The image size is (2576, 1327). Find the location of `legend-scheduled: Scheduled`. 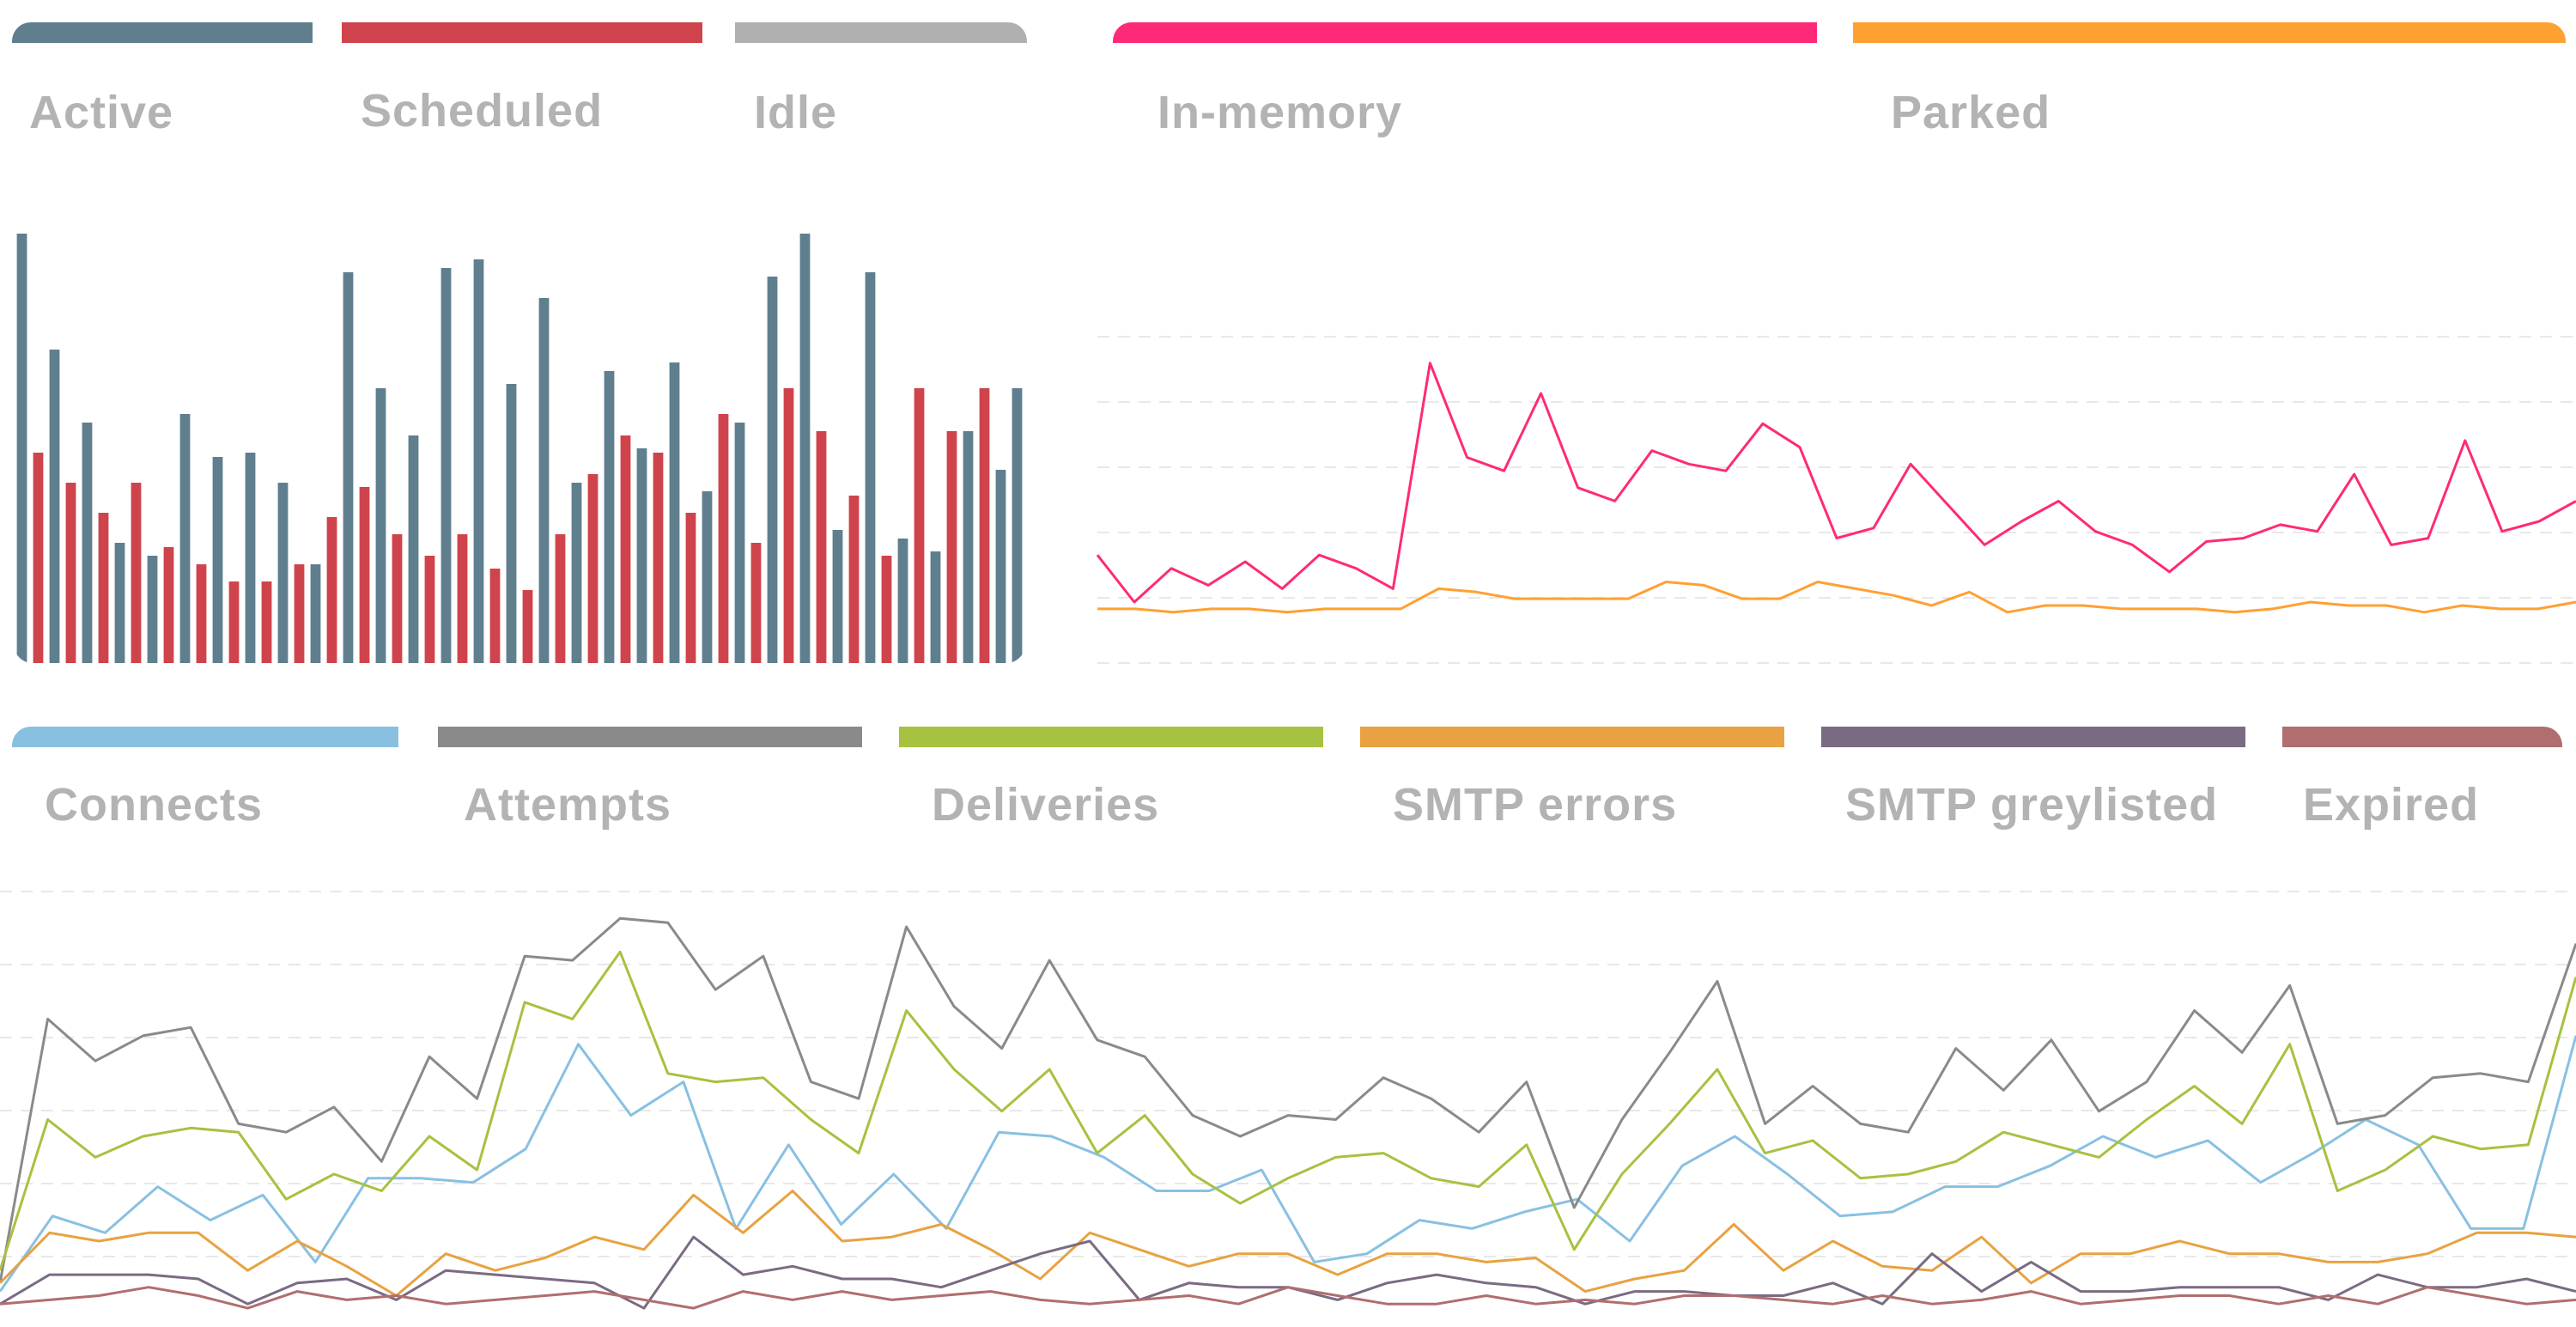

legend-scheduled: Scheduled is located at coordinates (522, 69).